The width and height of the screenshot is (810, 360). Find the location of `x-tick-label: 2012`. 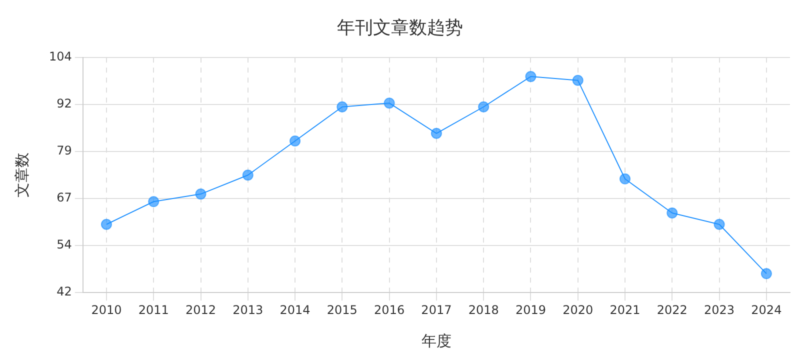

x-tick-label: 2012 is located at coordinates (200, 309).